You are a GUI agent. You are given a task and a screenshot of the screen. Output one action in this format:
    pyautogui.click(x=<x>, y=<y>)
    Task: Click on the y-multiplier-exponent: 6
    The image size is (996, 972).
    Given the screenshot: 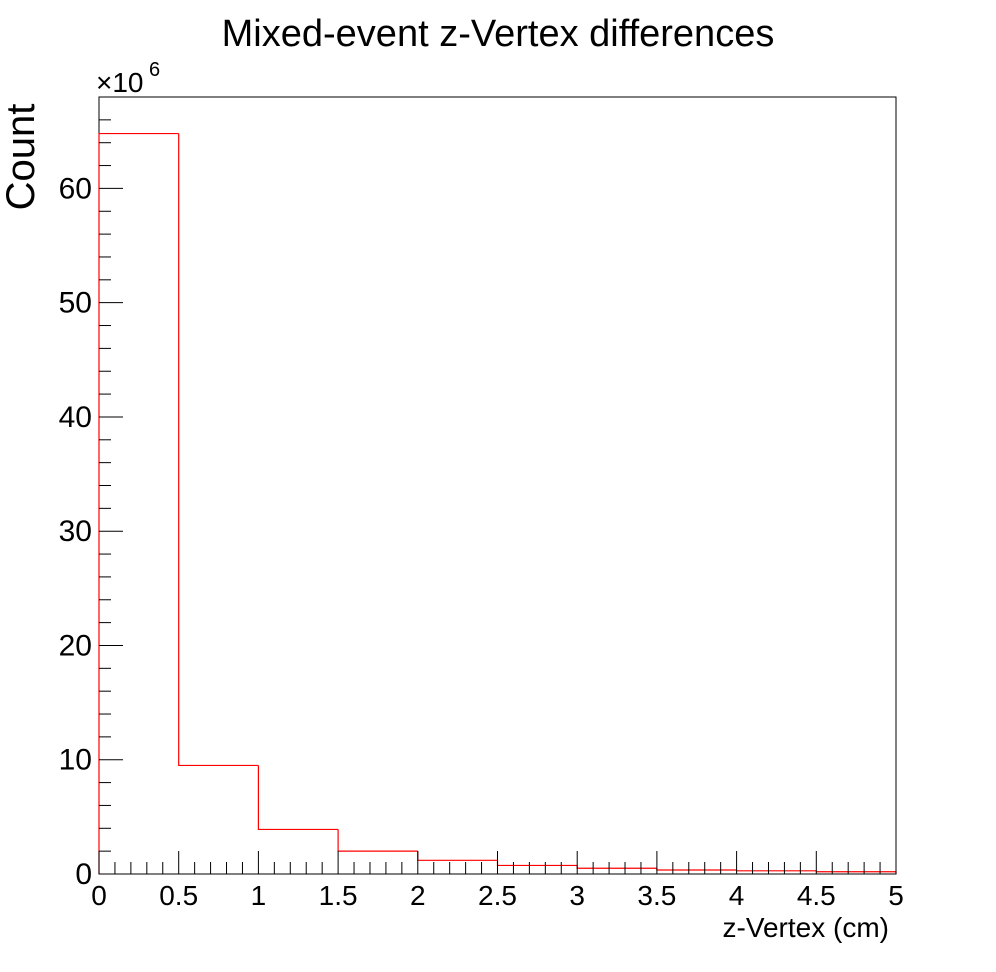 What is the action you would take?
    pyautogui.click(x=154, y=70)
    